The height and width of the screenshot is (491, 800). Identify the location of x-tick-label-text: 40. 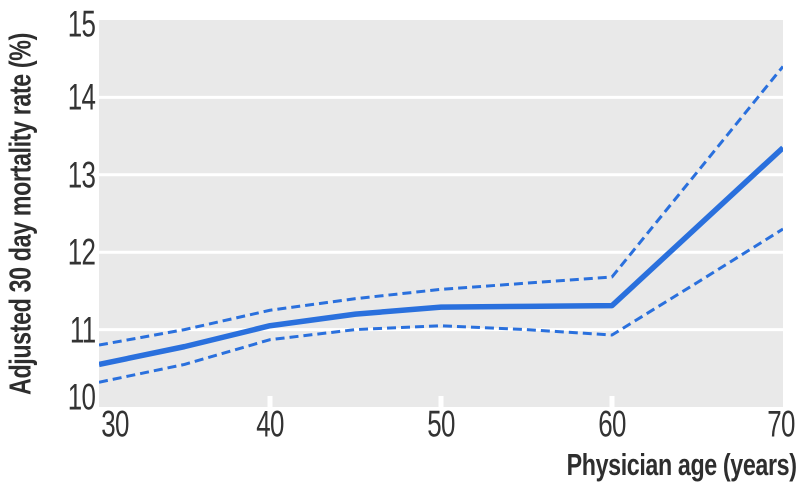
(270, 424).